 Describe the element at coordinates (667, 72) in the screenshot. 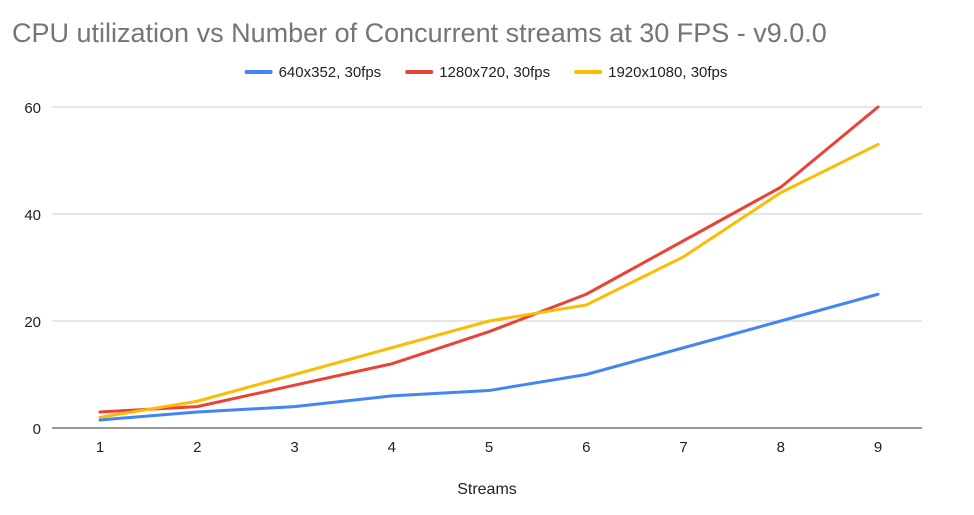

I see `legend-label: 1920x1080, 30fps` at that location.